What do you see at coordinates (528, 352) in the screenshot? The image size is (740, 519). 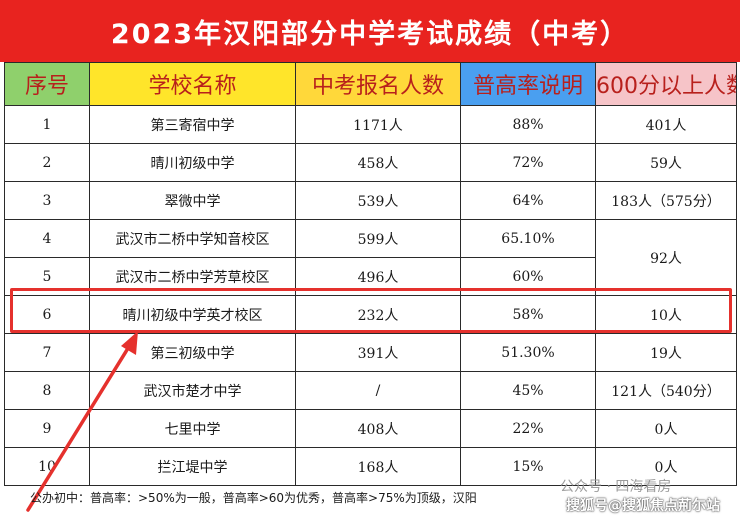 I see `cell-rate: 51.30%` at bounding box center [528, 352].